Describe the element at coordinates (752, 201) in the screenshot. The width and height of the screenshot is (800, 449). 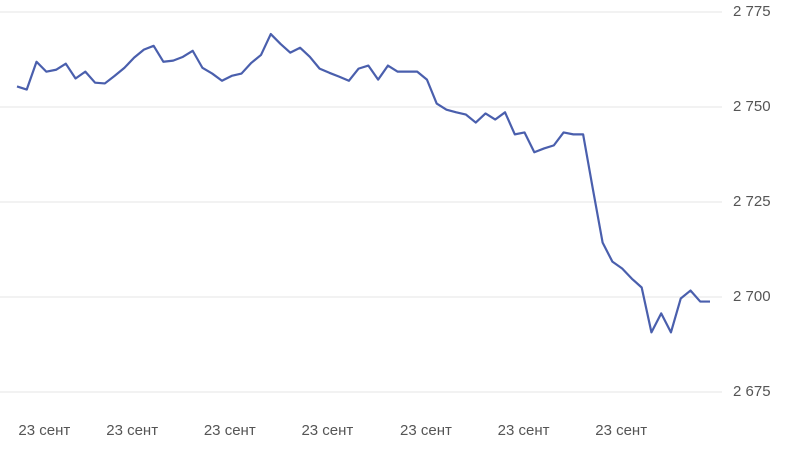
I see `y-tick-label: 2 725` at that location.